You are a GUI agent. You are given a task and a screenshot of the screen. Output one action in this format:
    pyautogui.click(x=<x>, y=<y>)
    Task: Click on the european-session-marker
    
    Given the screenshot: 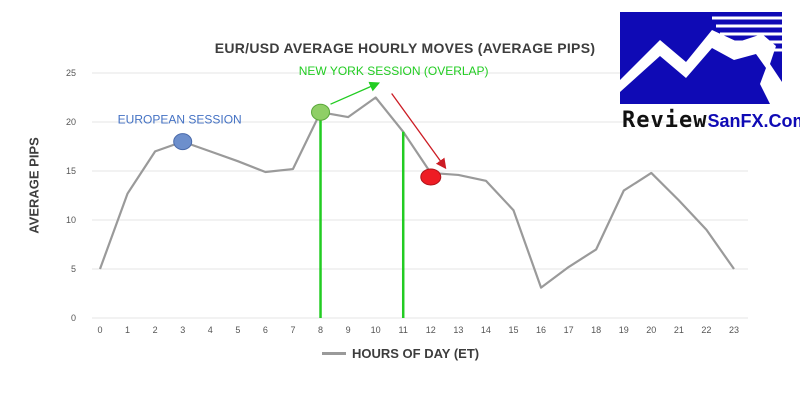 What is the action you would take?
    pyautogui.click(x=183, y=142)
    